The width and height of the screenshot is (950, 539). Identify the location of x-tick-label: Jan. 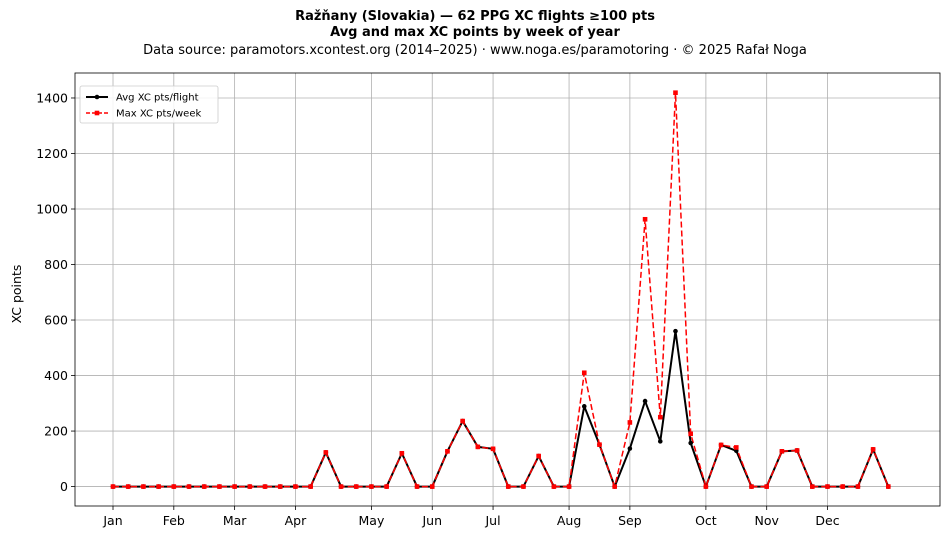
(112, 520).